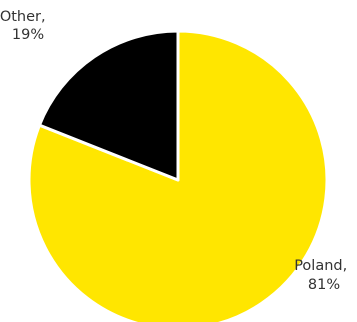  Describe the element at coordinates (28, 35) in the screenshot. I see `slice-label-other-line-2: 19%` at that location.